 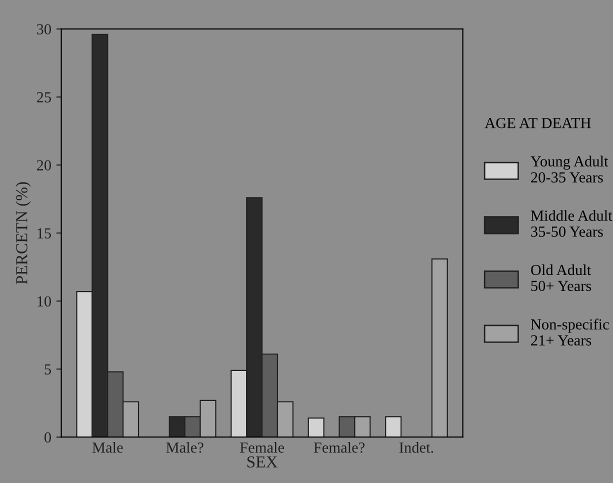 I want to click on y-tick-label: 5, so click(x=47, y=369).